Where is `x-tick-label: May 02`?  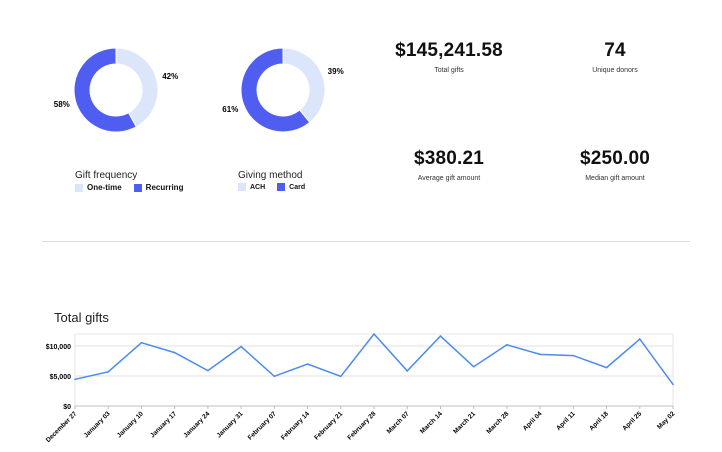
x-tick-label: May 02 is located at coordinates (666, 420).